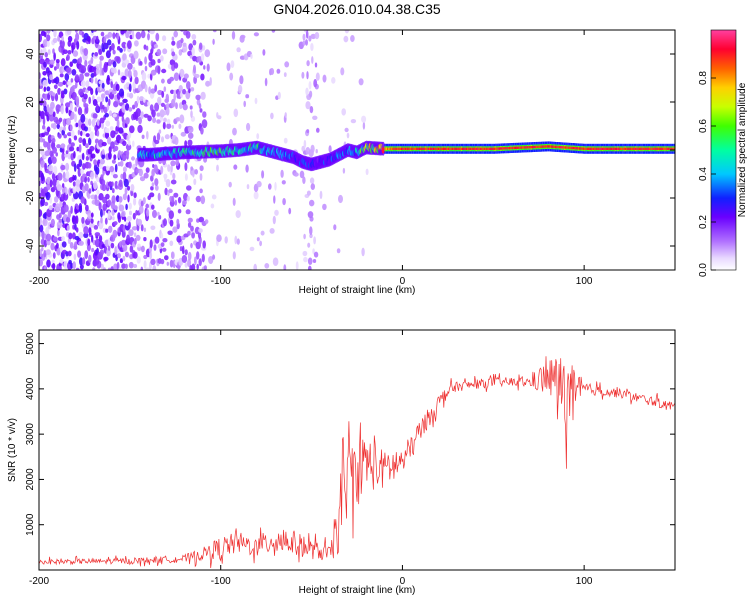  I want to click on snr-y-tick-label: 4000, so click(30, 388).